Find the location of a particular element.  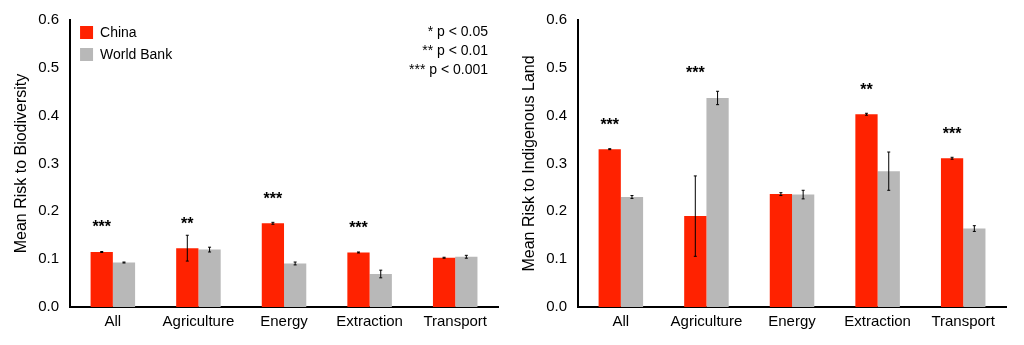

legend-label: China is located at coordinates (118, 31).